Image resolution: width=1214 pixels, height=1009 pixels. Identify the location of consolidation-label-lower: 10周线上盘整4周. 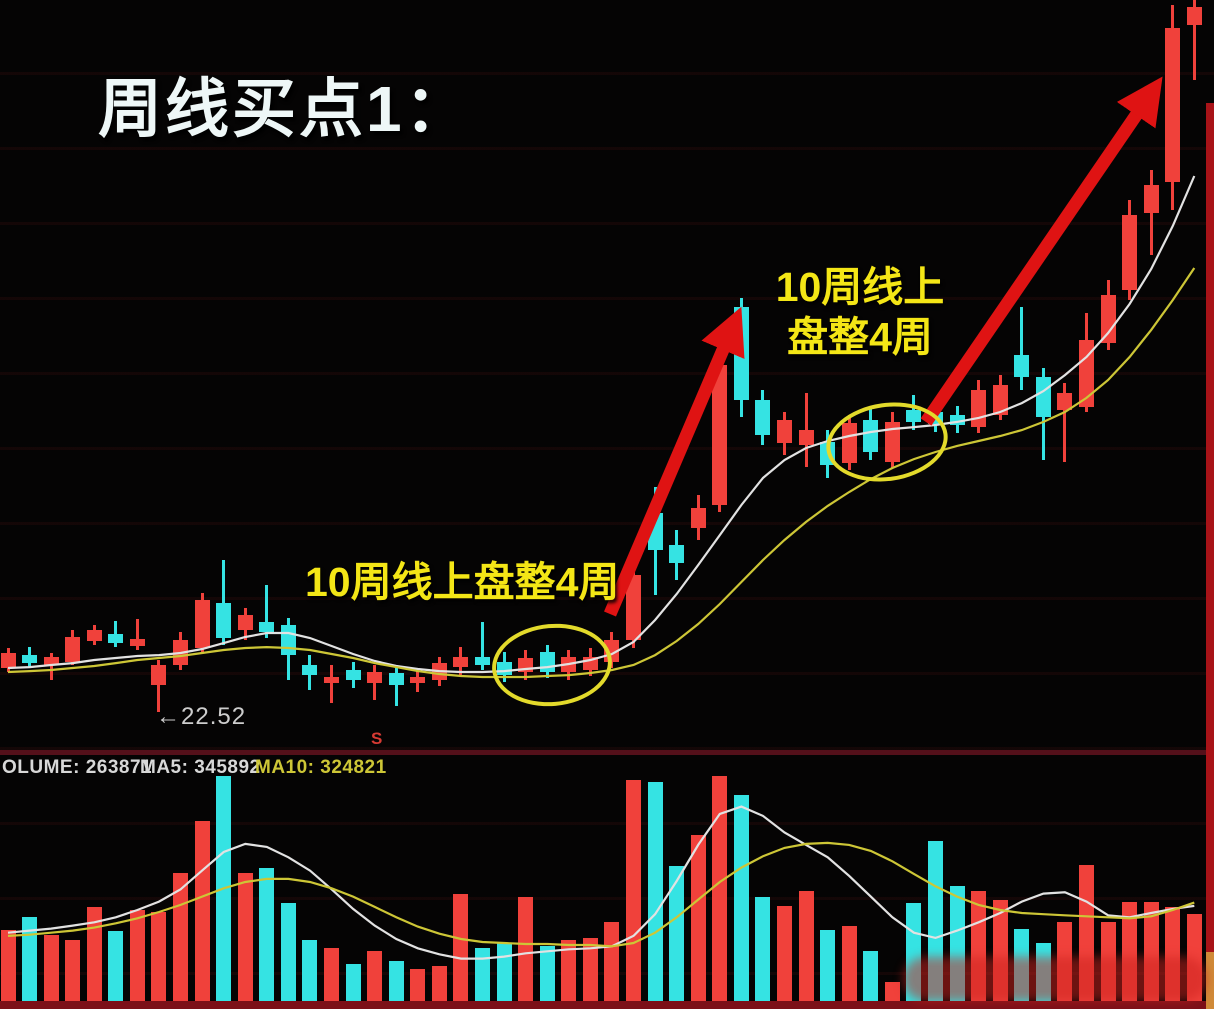
(462, 582).